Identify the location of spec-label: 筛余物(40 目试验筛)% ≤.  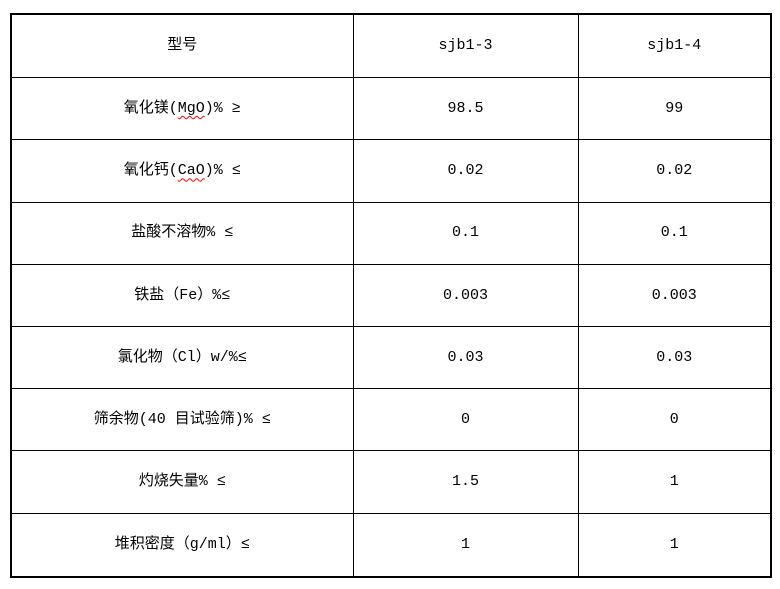
(182, 420).